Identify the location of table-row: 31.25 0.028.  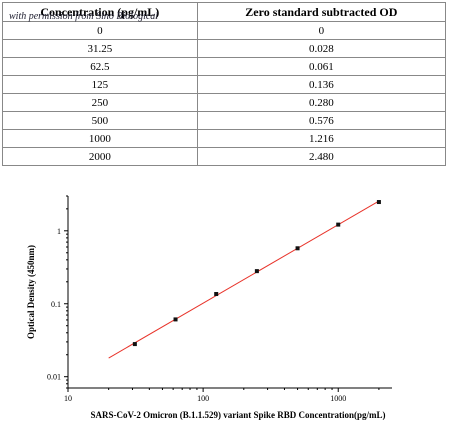
(224, 48).